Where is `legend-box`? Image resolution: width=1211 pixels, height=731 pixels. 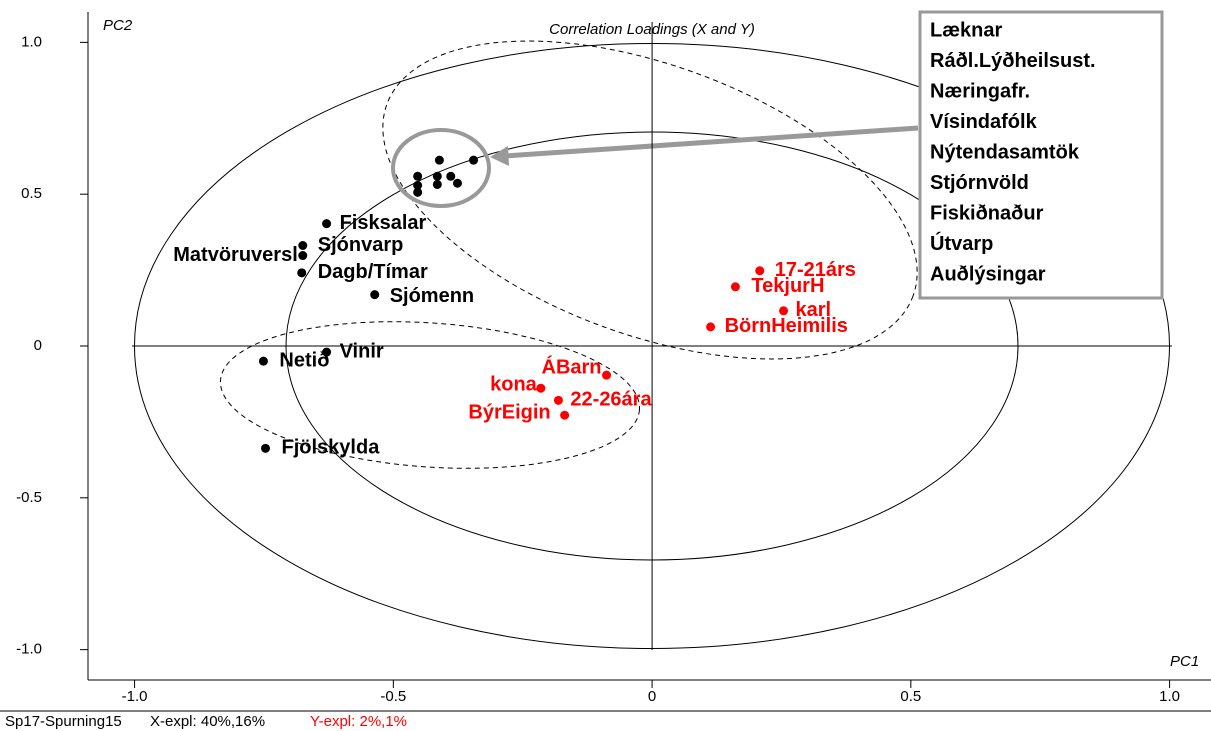
legend-box is located at coordinates (1041, 155).